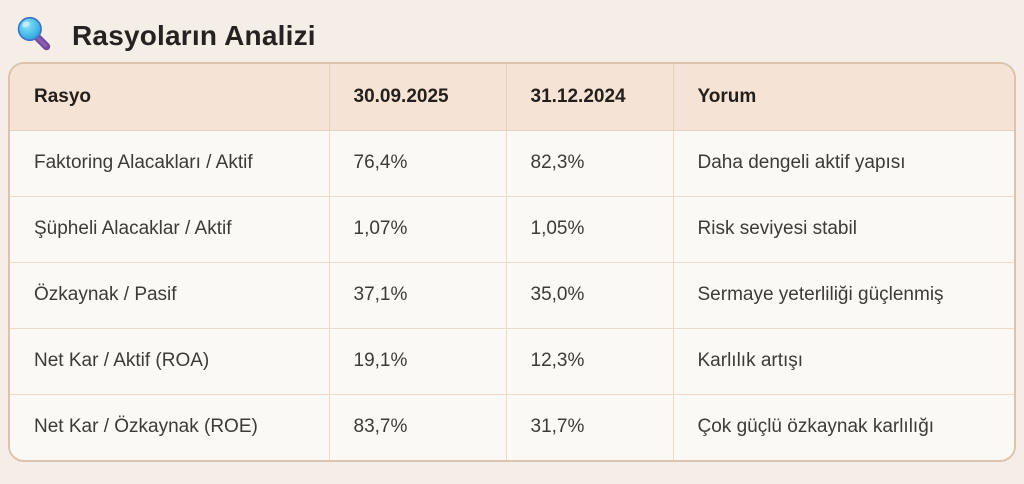  Describe the element at coordinates (418, 427) in the screenshot. I see `cell-v2025: 83,7%` at that location.